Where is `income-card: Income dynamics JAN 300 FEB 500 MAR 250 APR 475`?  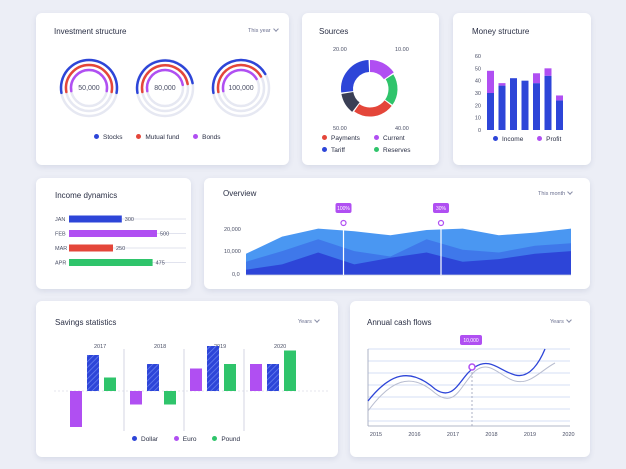
income-card: Income dynamics JAN 300 FEB 500 MAR 250 APR 475 is located at coordinates (113, 233).